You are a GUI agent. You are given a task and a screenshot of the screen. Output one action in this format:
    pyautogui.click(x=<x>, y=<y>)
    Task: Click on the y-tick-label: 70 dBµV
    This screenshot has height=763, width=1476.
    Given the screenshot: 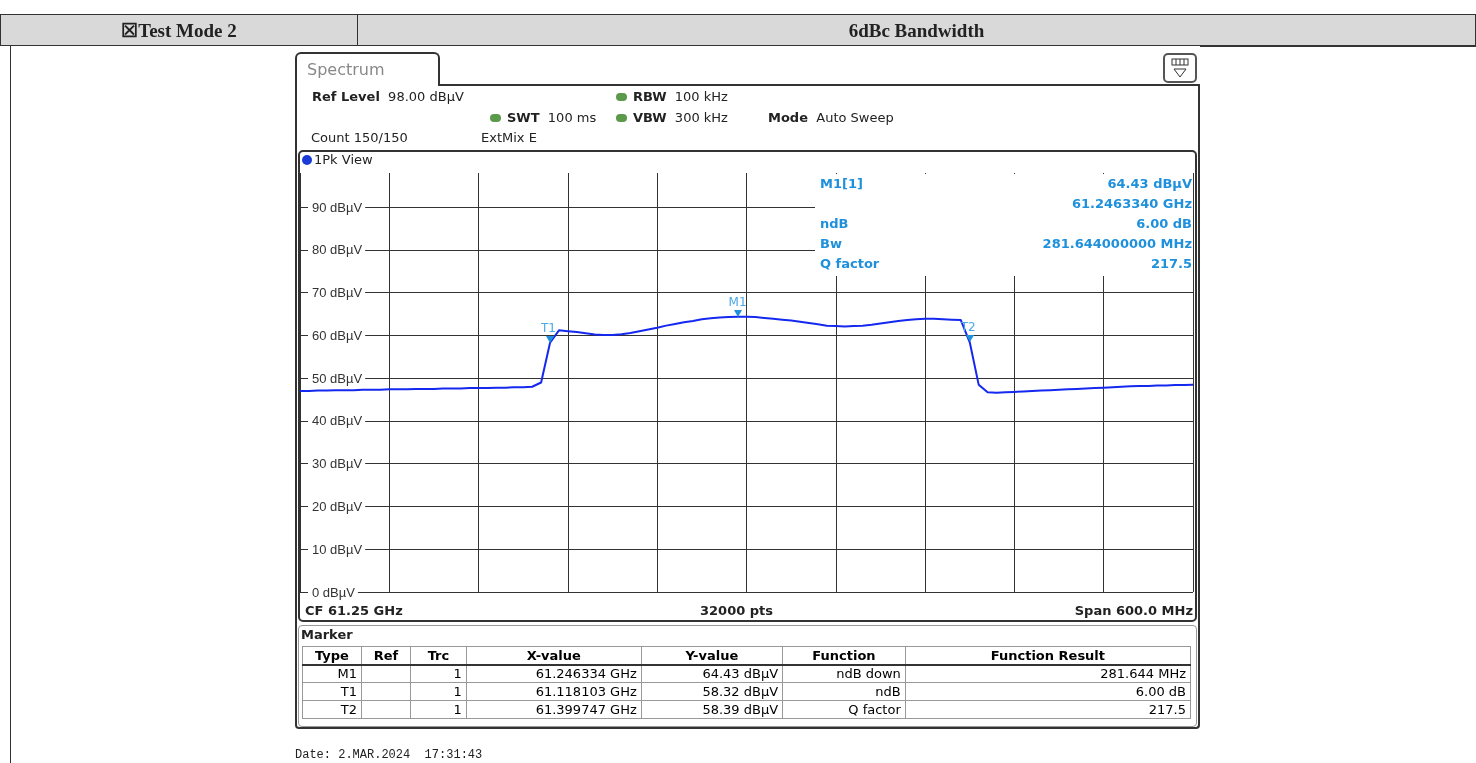 What is the action you would take?
    pyautogui.click(x=337, y=293)
    